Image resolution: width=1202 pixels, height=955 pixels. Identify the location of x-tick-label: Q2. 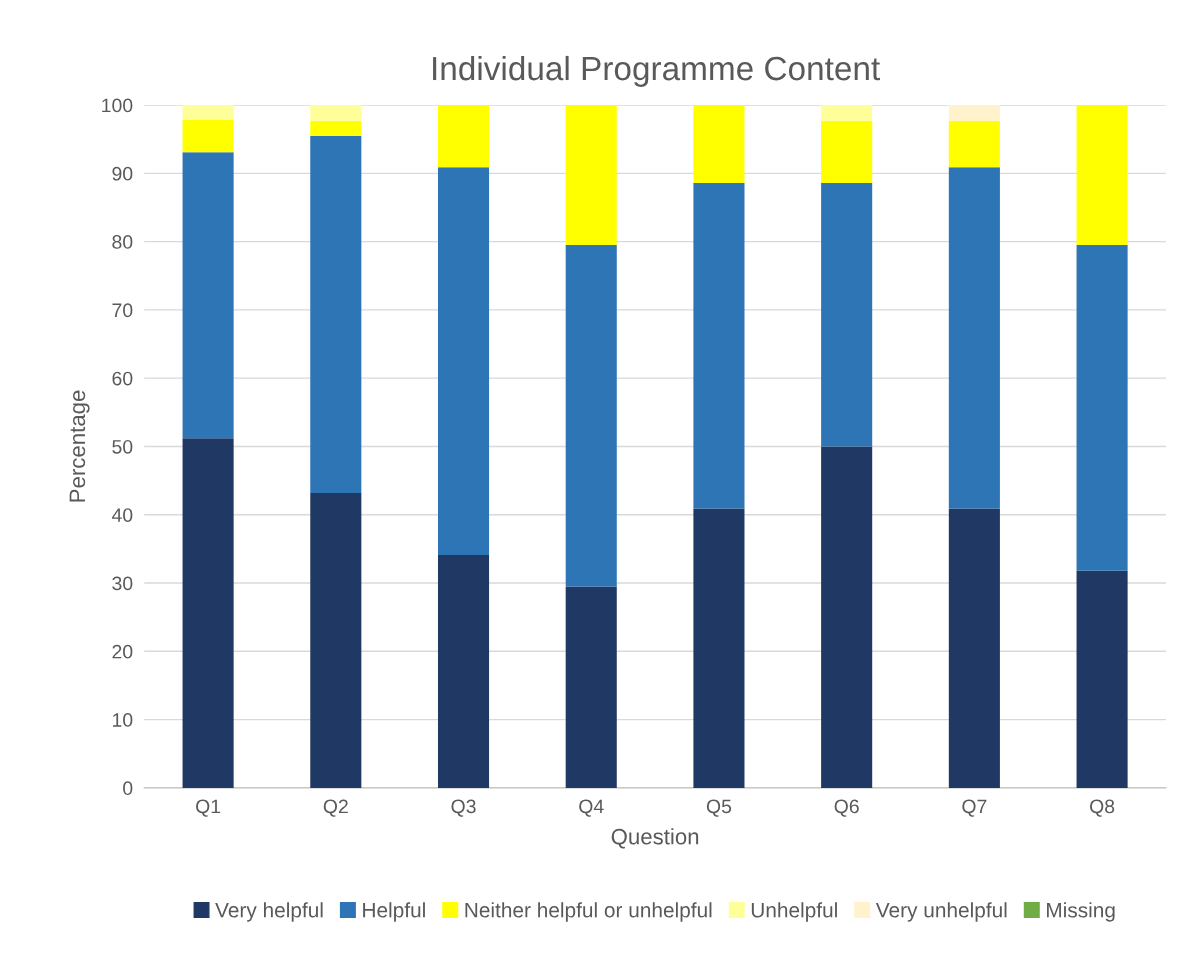
(335, 808).